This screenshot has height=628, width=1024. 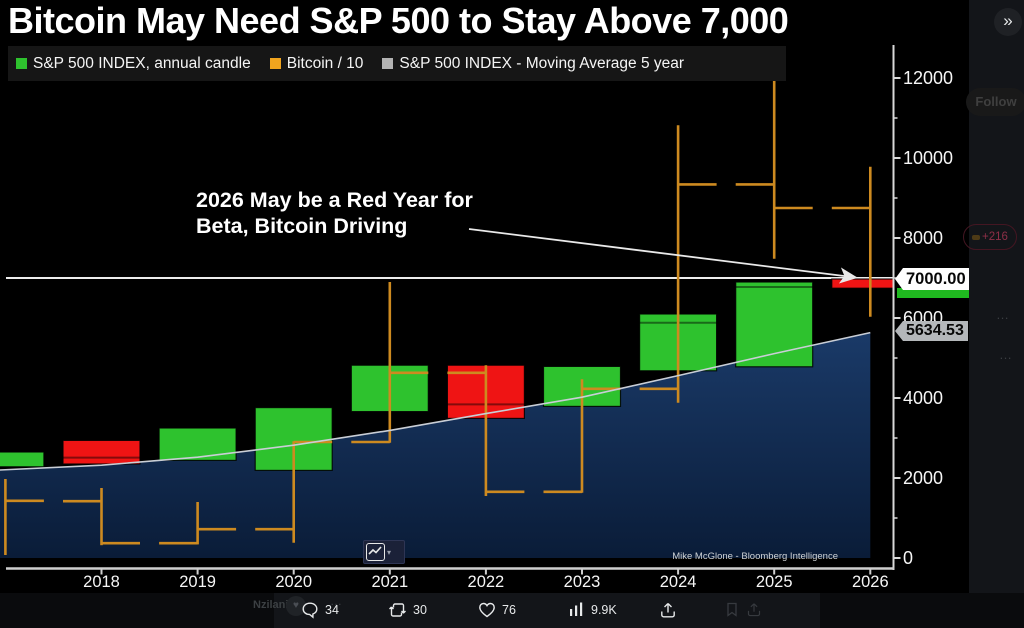 I want to click on sp500-candle-2018, so click(x=101, y=452).